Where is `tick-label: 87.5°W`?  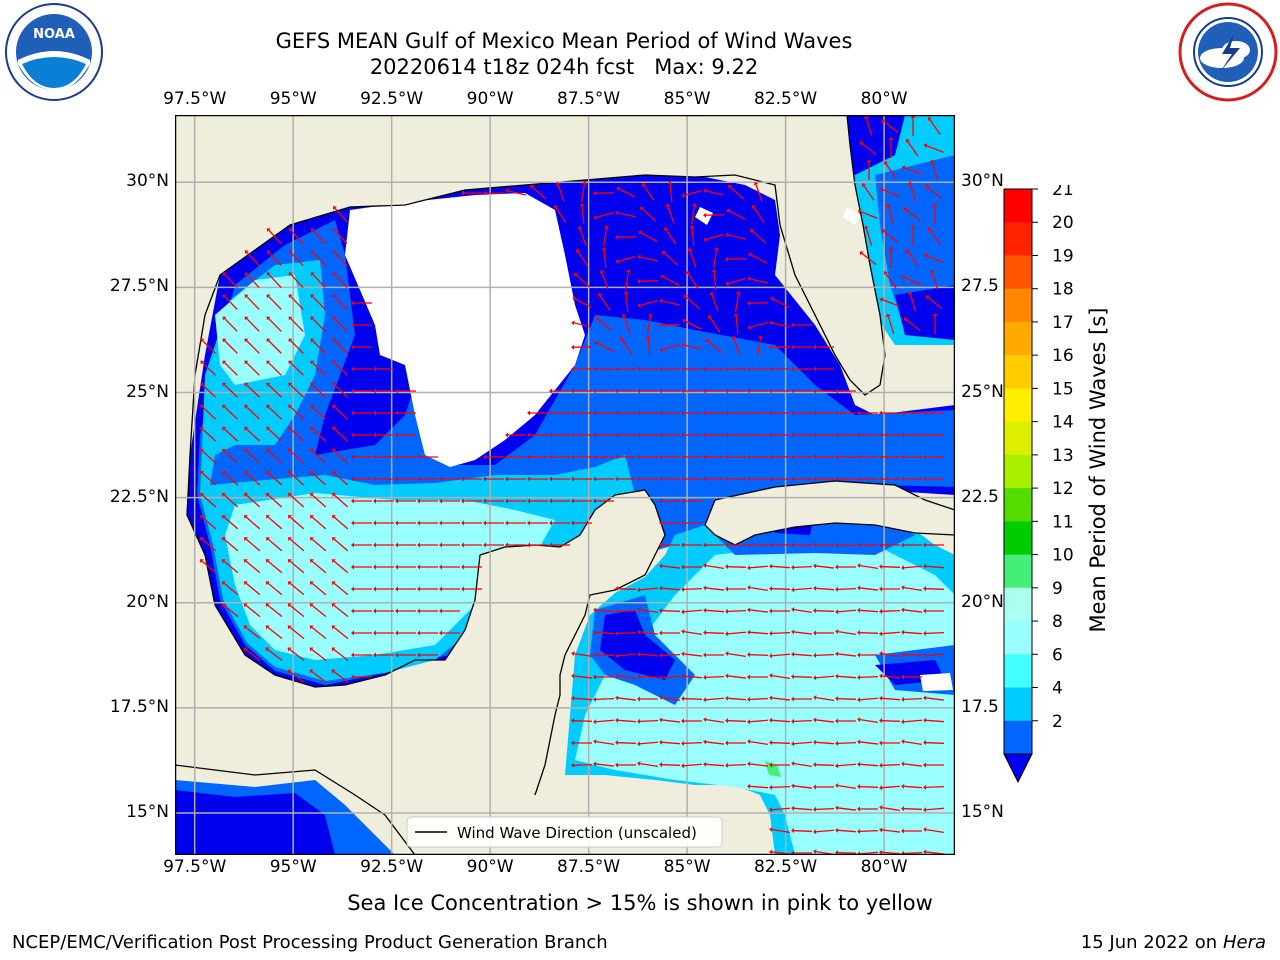
tick-label: 87.5°W is located at coordinates (589, 867).